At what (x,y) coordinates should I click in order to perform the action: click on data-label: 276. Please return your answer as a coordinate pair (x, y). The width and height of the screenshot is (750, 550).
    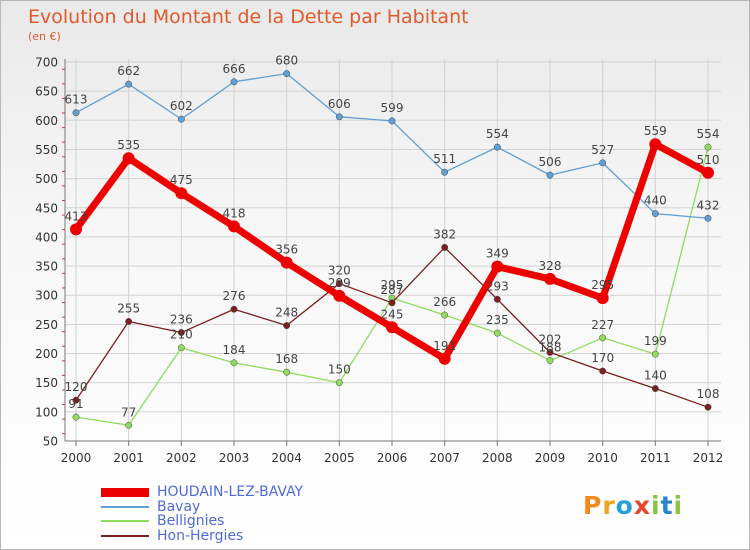
    Looking at the image, I should click on (234, 296).